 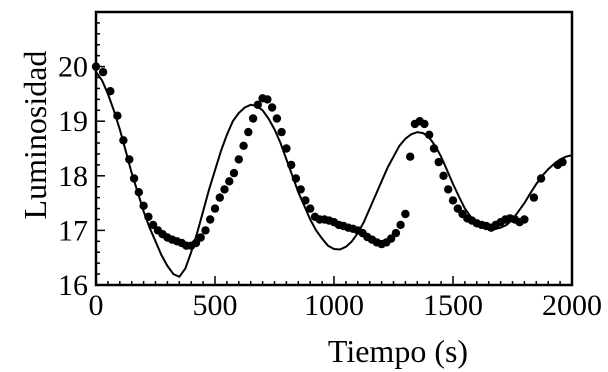 I want to click on y-tick-label: 19, so click(x=73, y=121).